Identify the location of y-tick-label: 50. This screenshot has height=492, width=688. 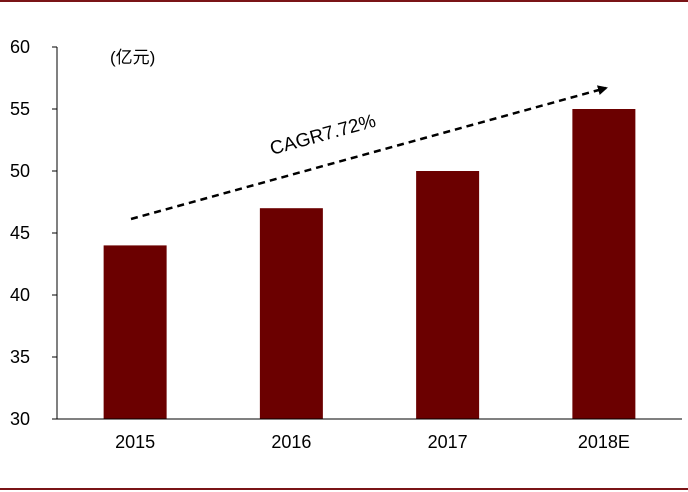
(20, 171).